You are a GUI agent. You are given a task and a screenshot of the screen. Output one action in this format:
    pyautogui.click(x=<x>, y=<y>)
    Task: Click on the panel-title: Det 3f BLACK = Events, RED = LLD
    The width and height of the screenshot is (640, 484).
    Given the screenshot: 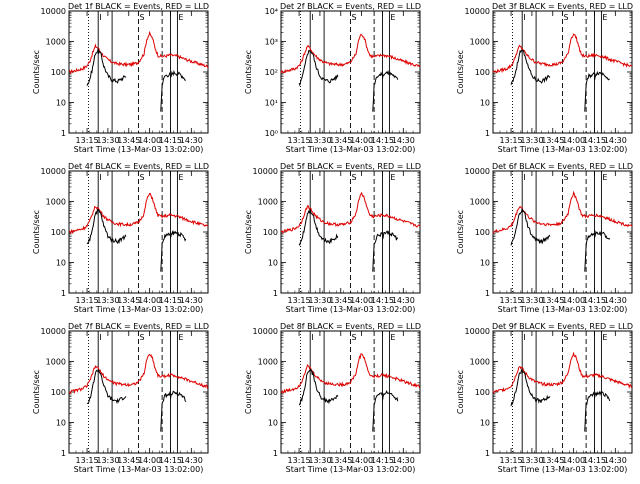 What is the action you would take?
    pyautogui.click(x=562, y=6)
    